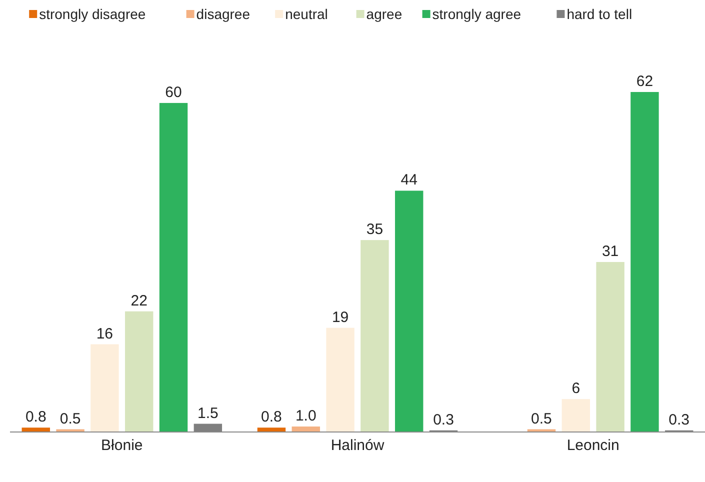 The image size is (705, 482). I want to click on x-tick-label: Leoncin, so click(593, 445).